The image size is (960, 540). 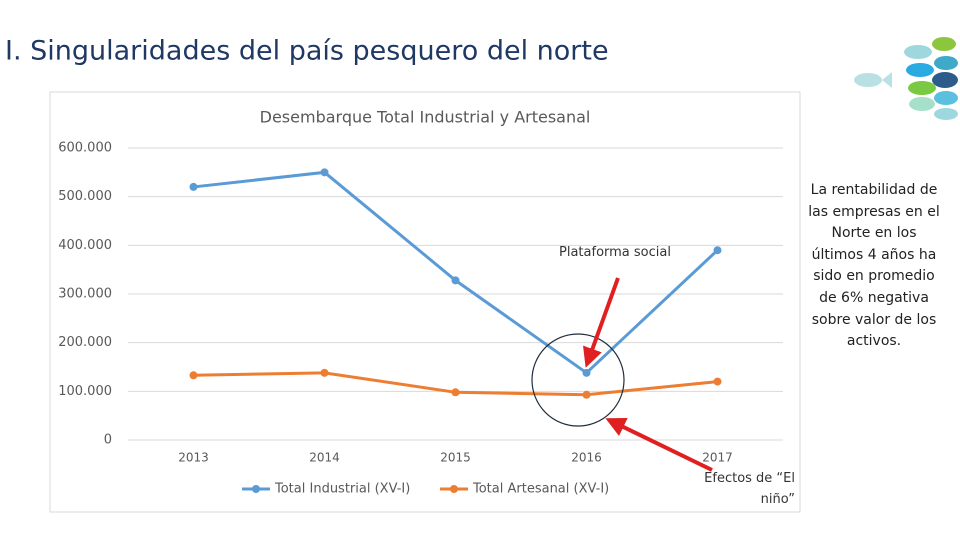 I want to click on x-tick-label: 2014, so click(x=324, y=458).